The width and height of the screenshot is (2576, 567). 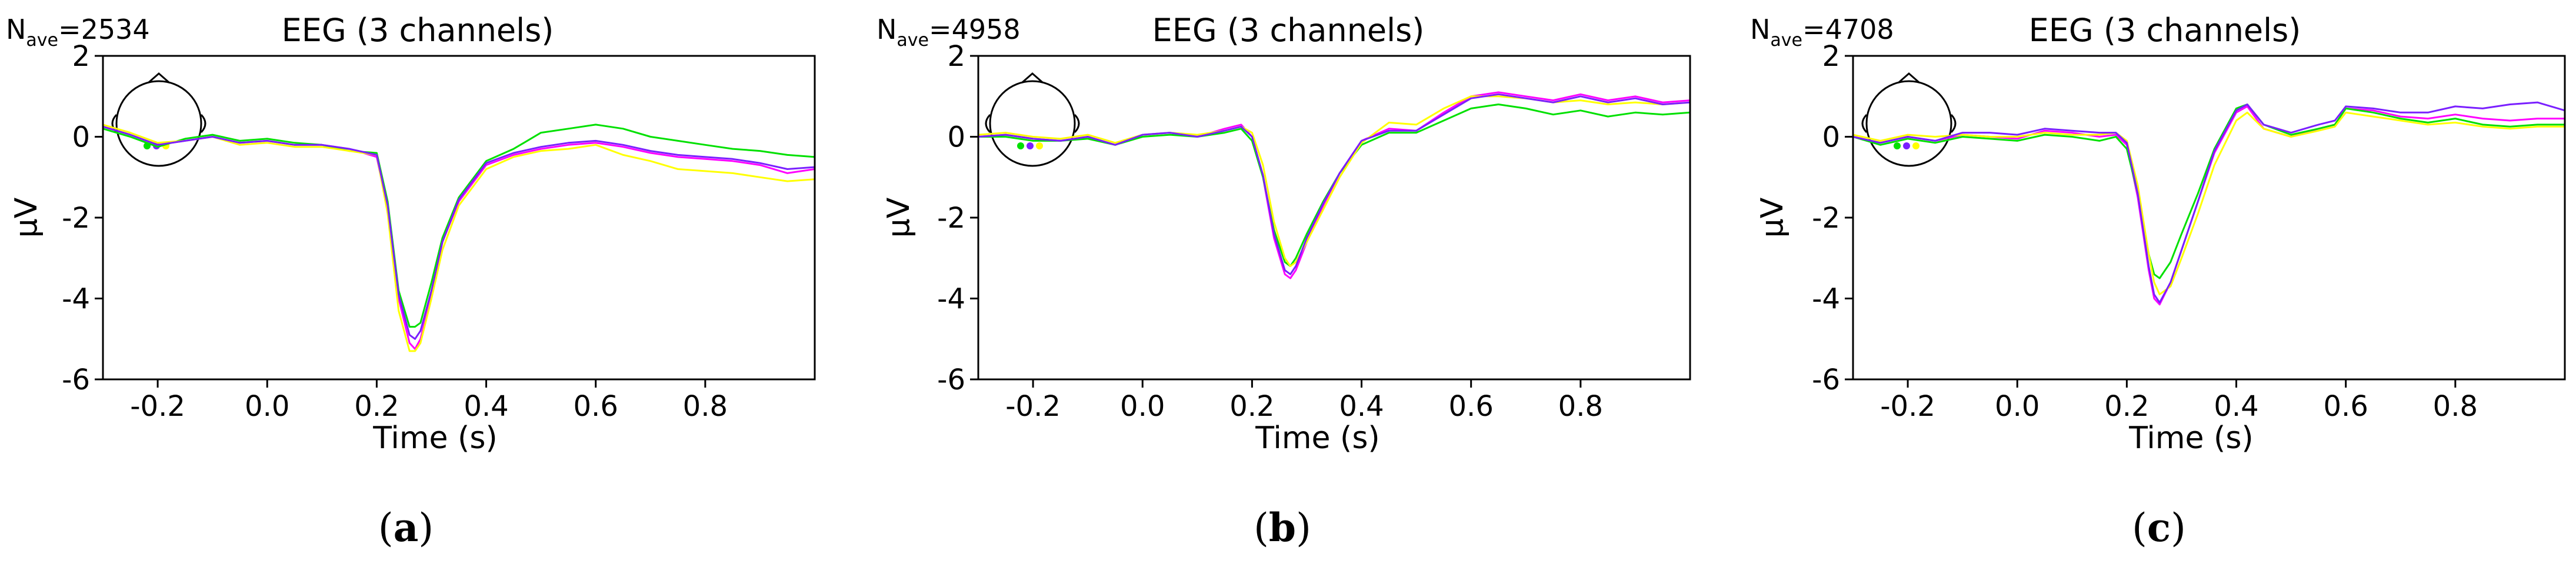 I want to click on subfigure-caption: (a), so click(x=406, y=528).